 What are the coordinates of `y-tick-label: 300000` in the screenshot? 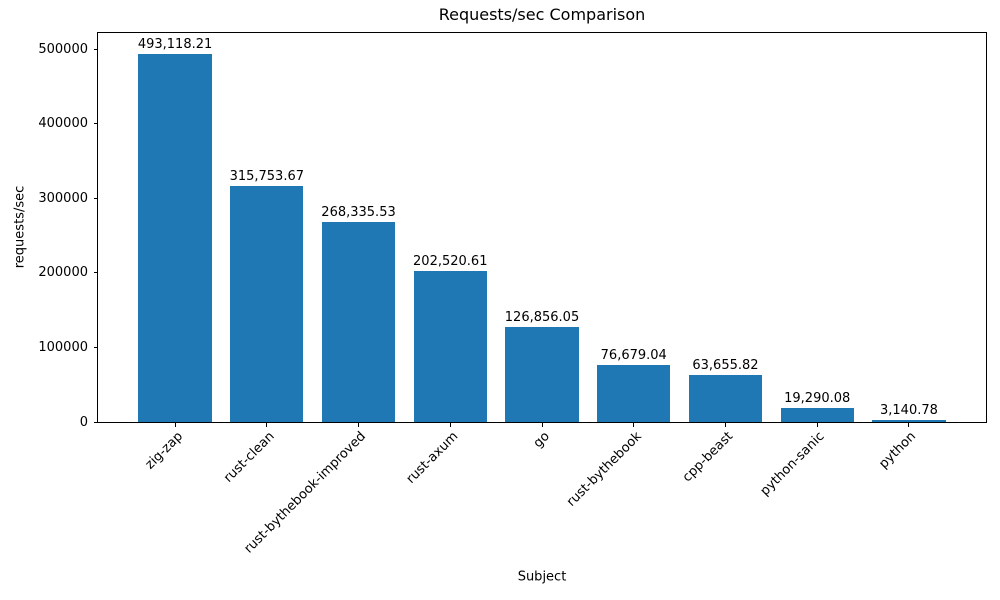 It's located at (63, 198).